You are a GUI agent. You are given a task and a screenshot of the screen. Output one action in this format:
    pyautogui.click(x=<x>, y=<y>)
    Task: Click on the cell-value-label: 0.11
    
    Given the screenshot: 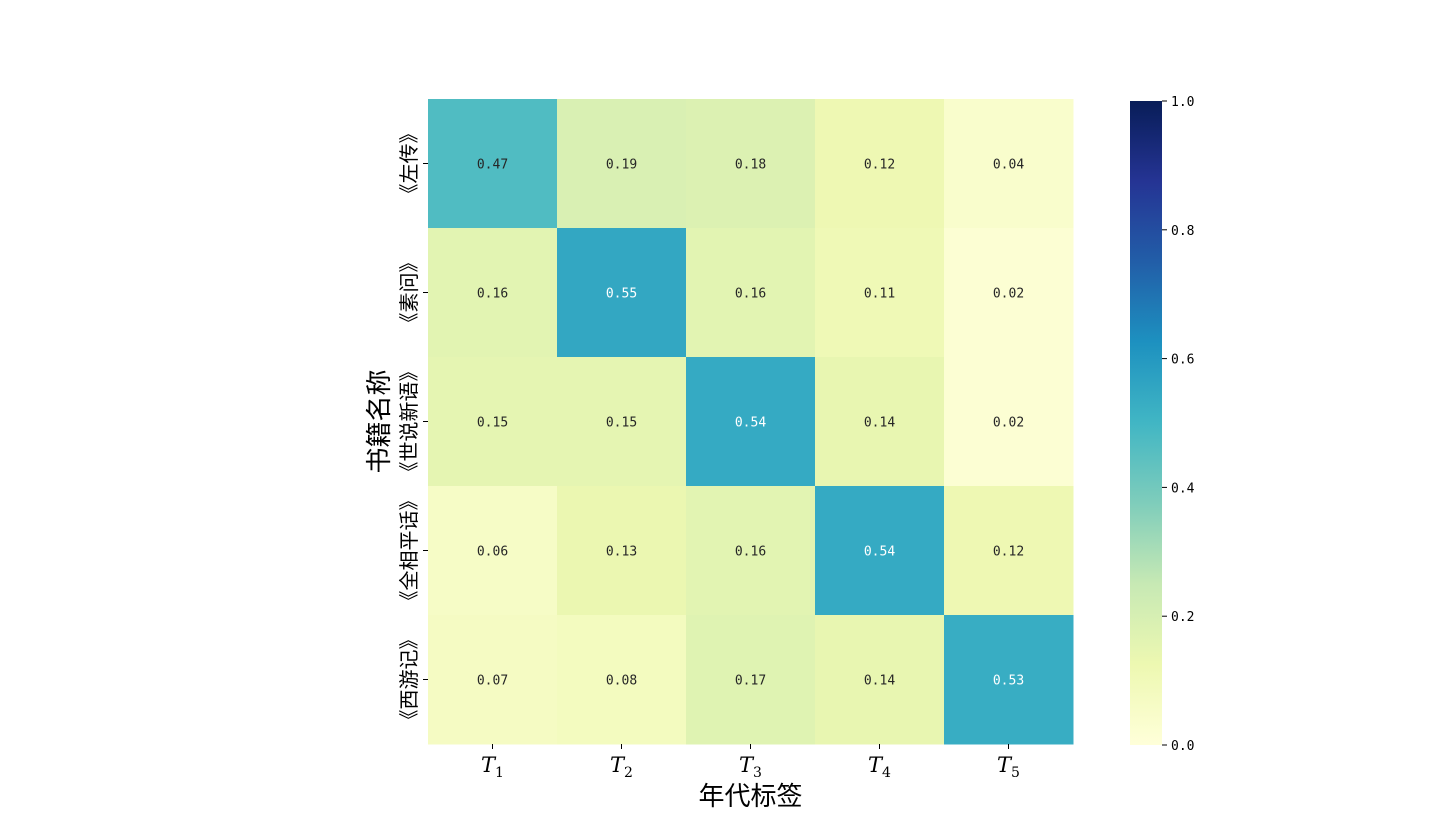 What is the action you would take?
    pyautogui.click(x=879, y=294)
    